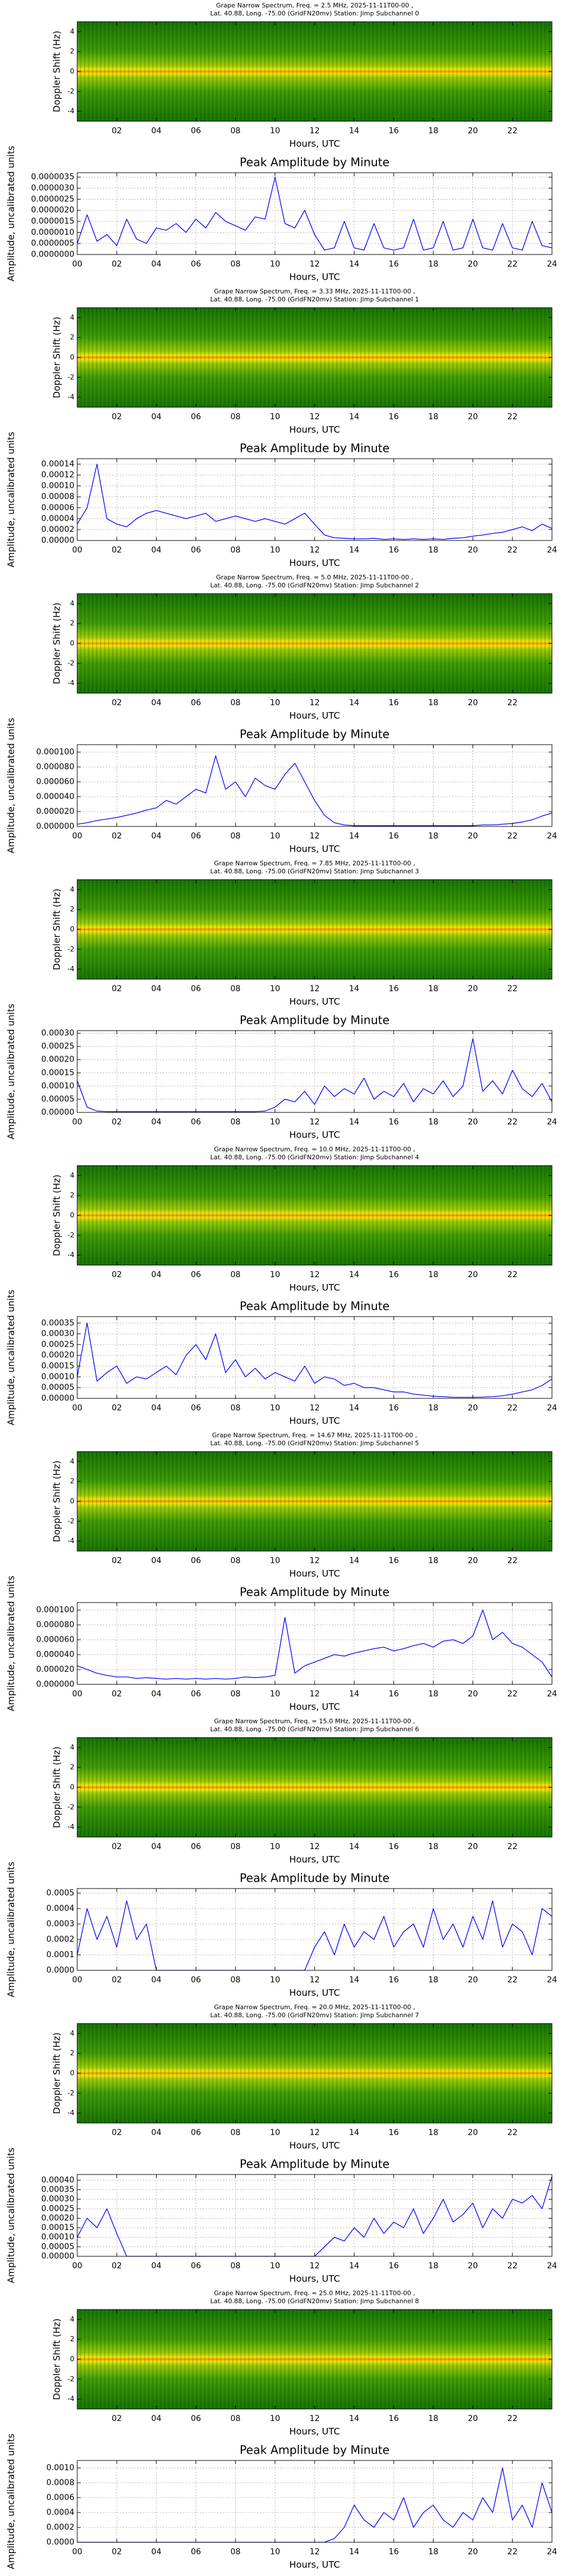 The height and width of the screenshot is (2576, 572). I want to click on y-tick-label: 0.0000020, so click(52, 211).